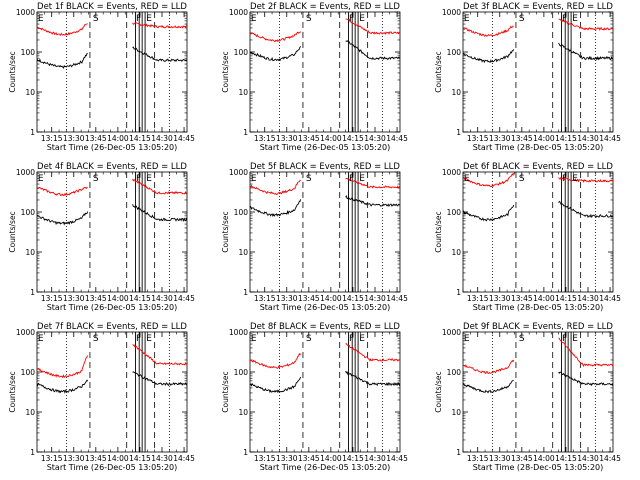 The height and width of the screenshot is (480, 640). What do you see at coordinates (538, 7) in the screenshot?
I see `panel-title: Det 3f BLACK = Events, RED = LLD` at bounding box center [538, 7].